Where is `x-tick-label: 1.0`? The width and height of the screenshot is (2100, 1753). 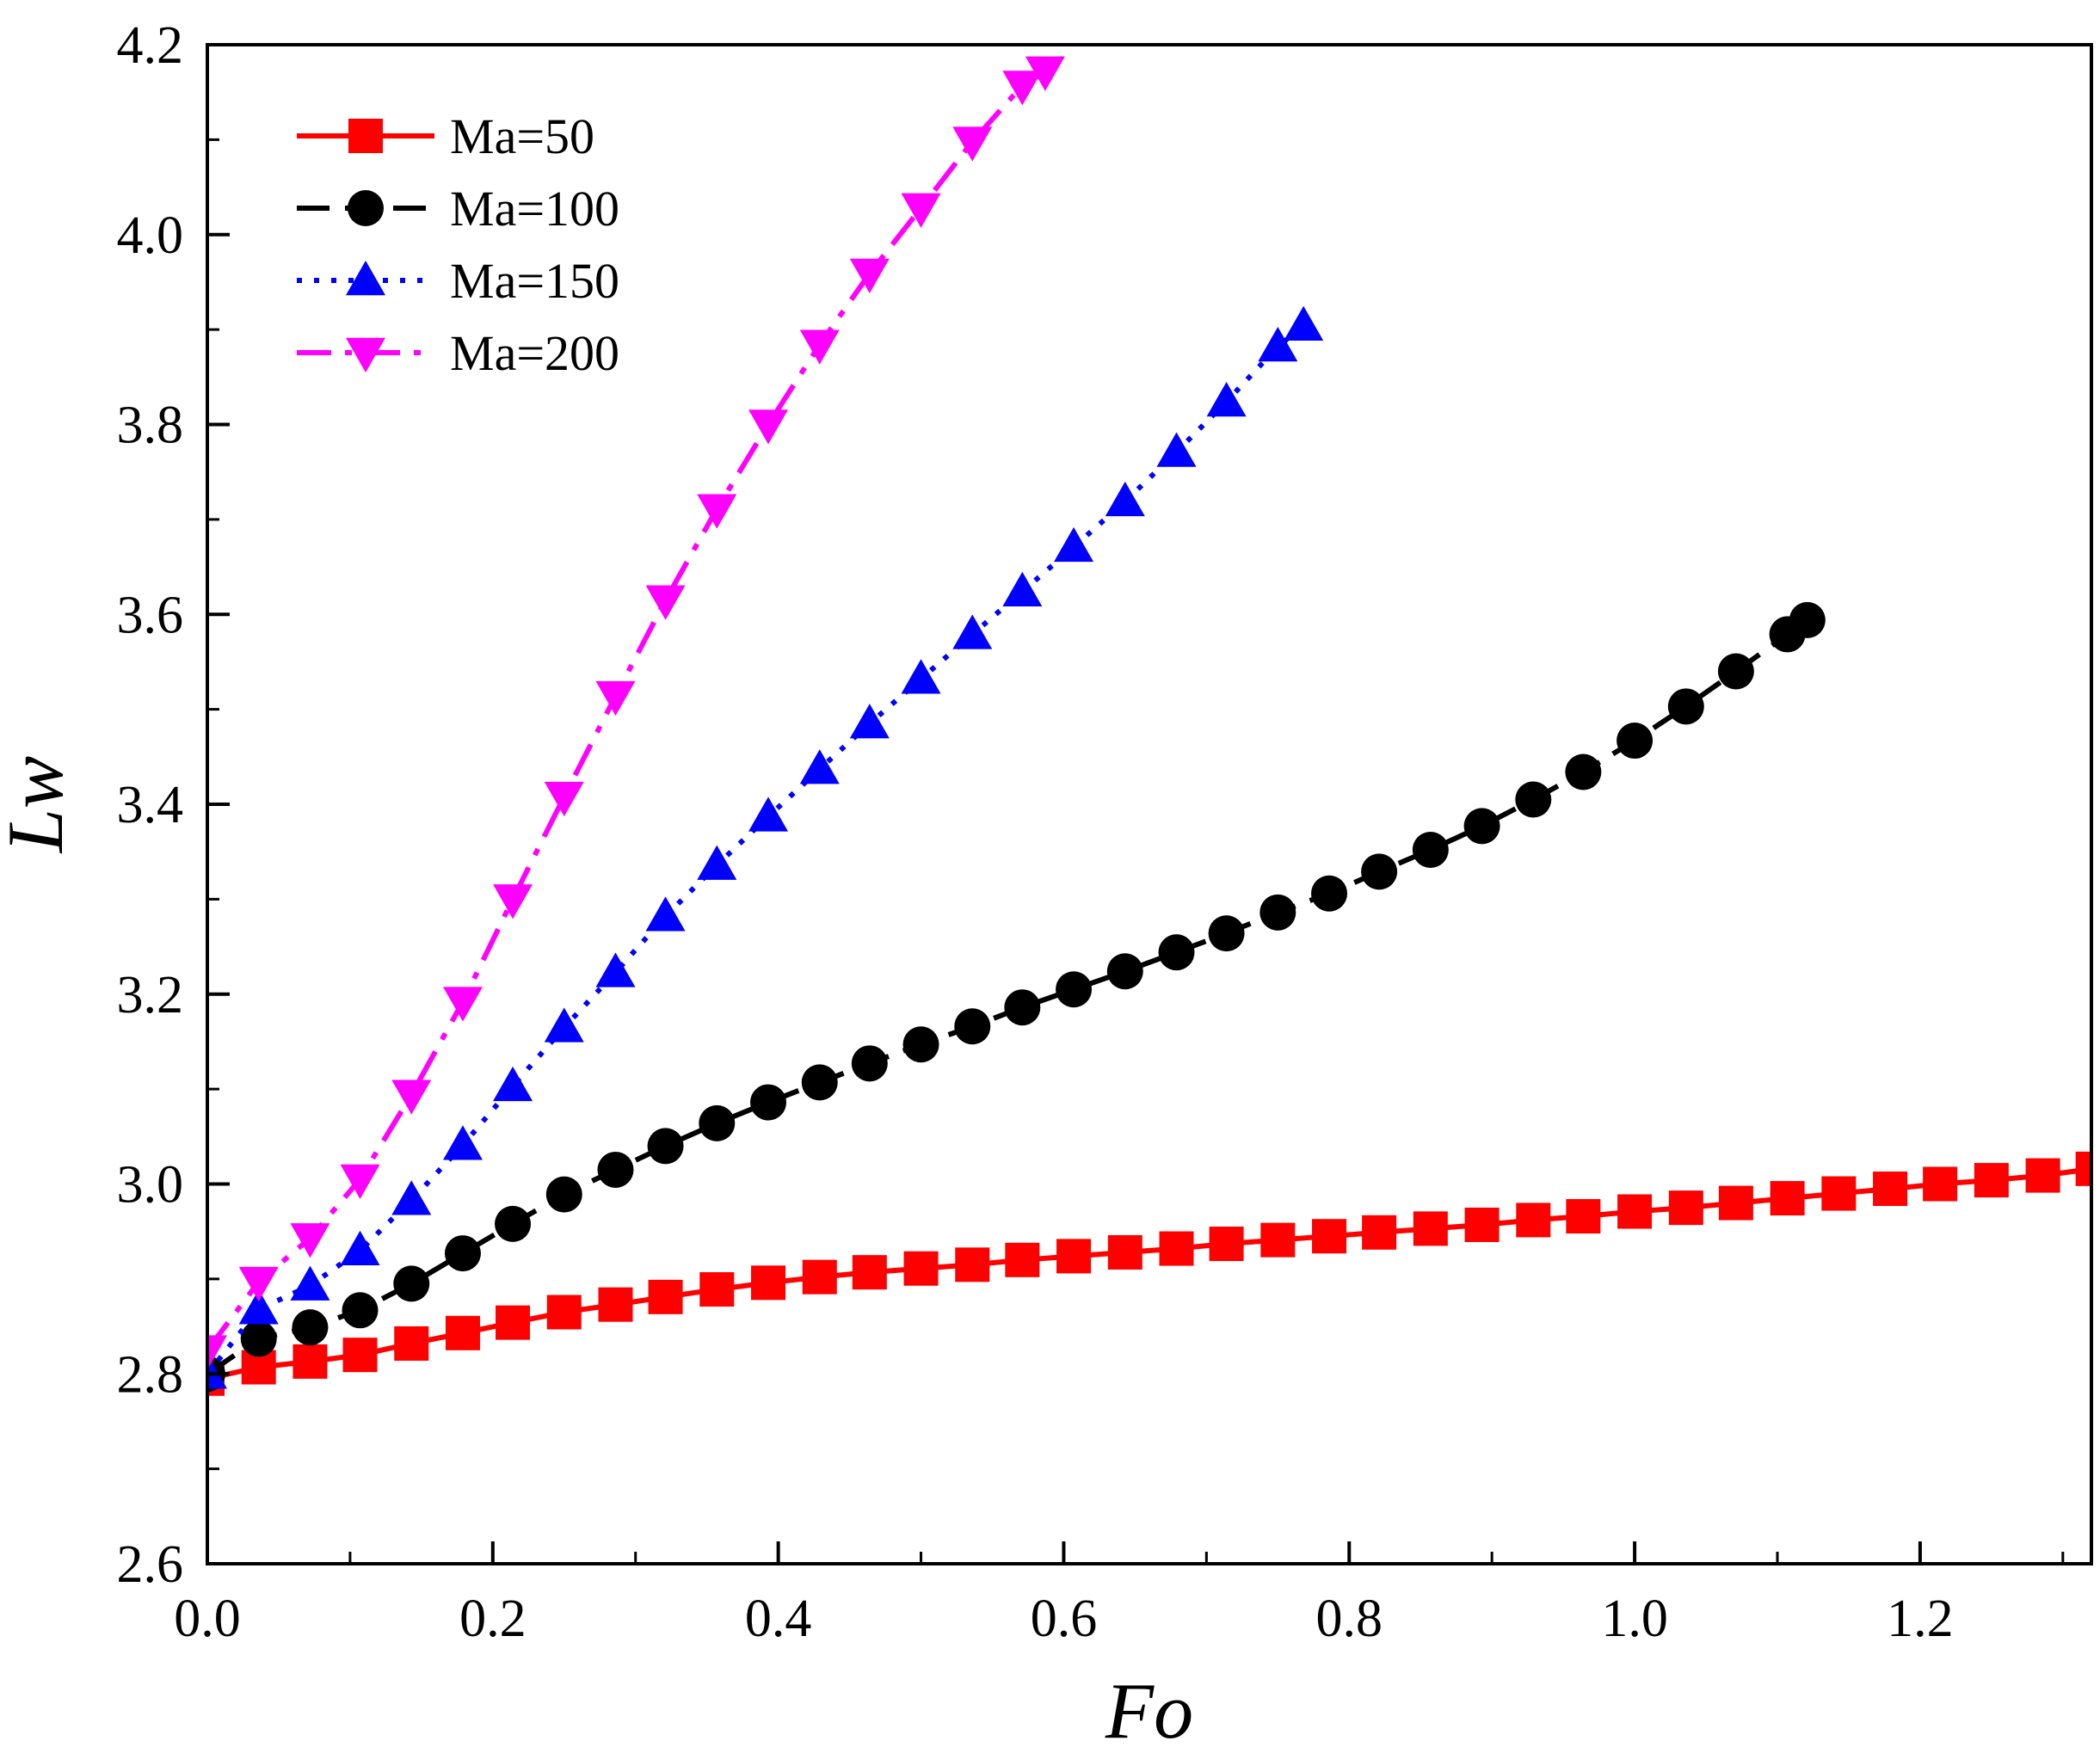 x-tick-label: 1.0 is located at coordinates (1634, 1619).